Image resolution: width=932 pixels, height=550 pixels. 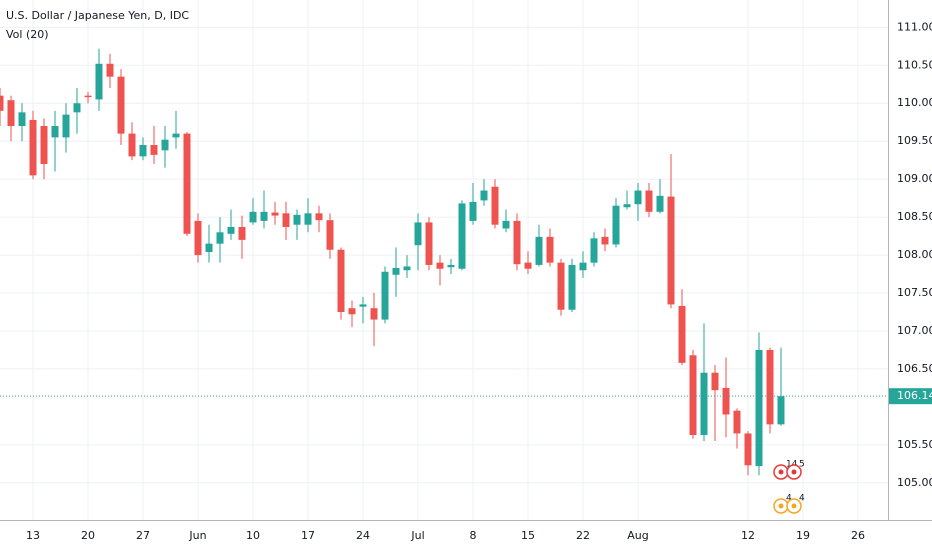 What do you see at coordinates (858, 535) in the screenshot?
I see `x-tick-label: 26` at bounding box center [858, 535].